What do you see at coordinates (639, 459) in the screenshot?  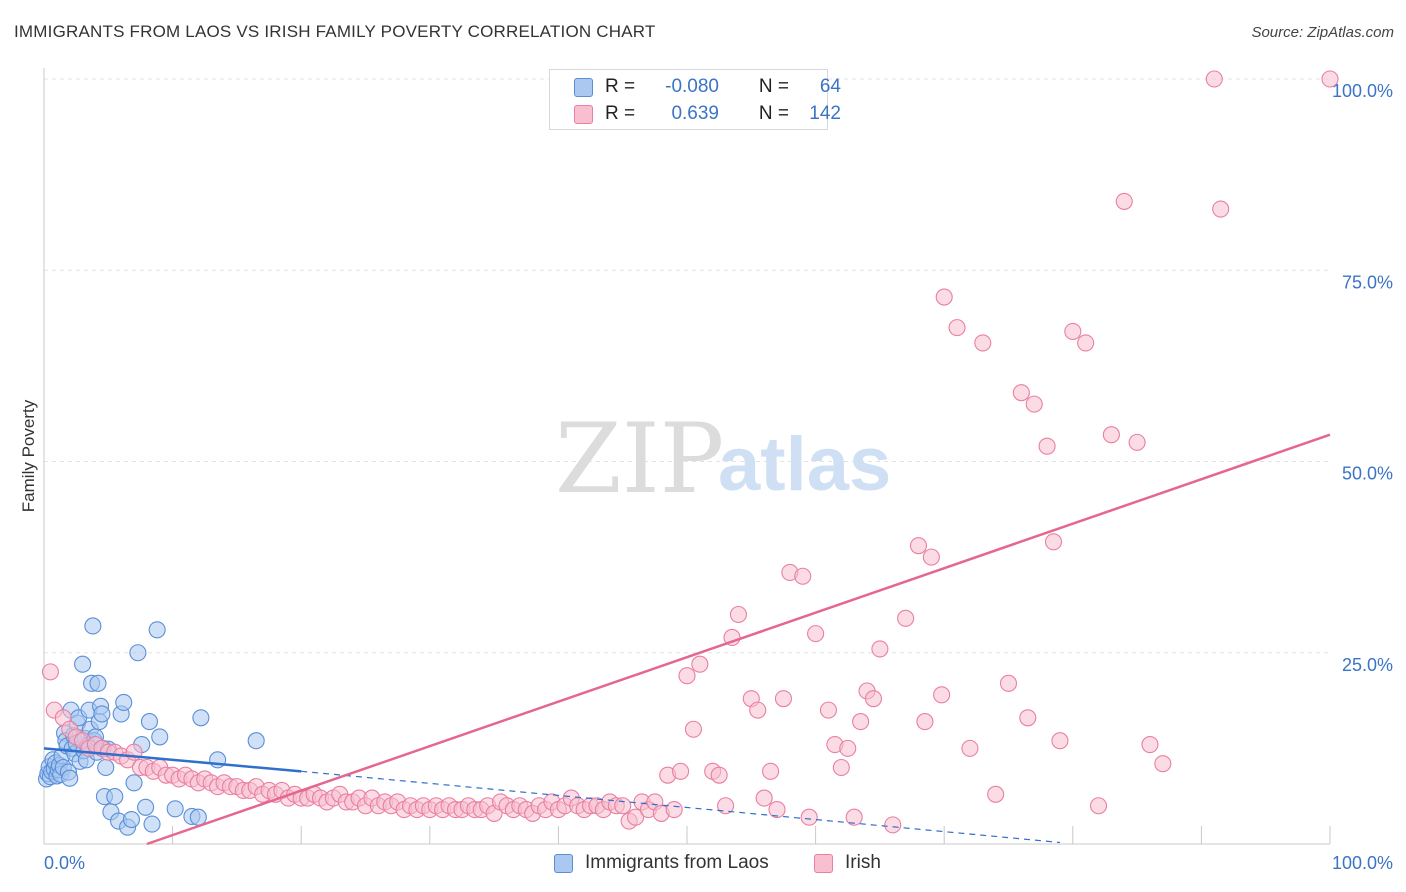 I see `watermark-zip: ZIP` at bounding box center [639, 459].